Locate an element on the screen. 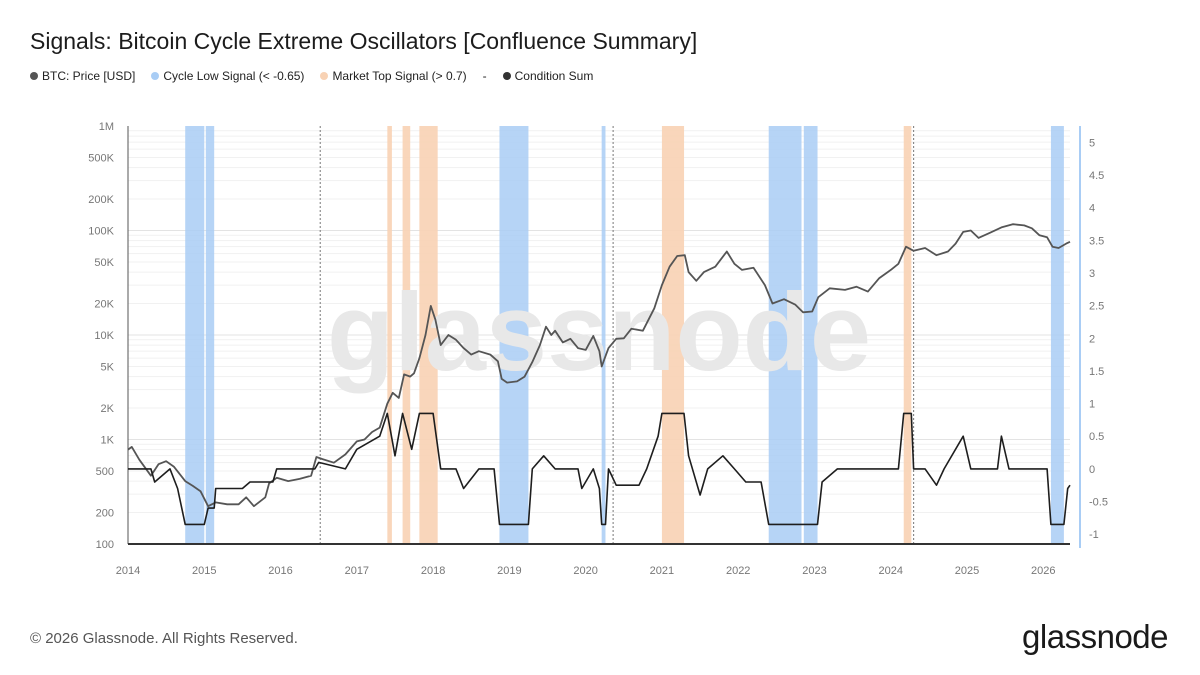  y-left-tick-label: 100 is located at coordinates (105, 545).